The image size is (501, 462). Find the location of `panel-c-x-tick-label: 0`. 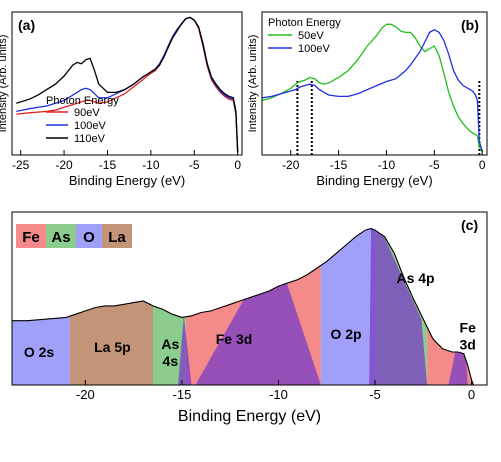

panel-c-x-tick-label: 0 is located at coordinates (471, 394).